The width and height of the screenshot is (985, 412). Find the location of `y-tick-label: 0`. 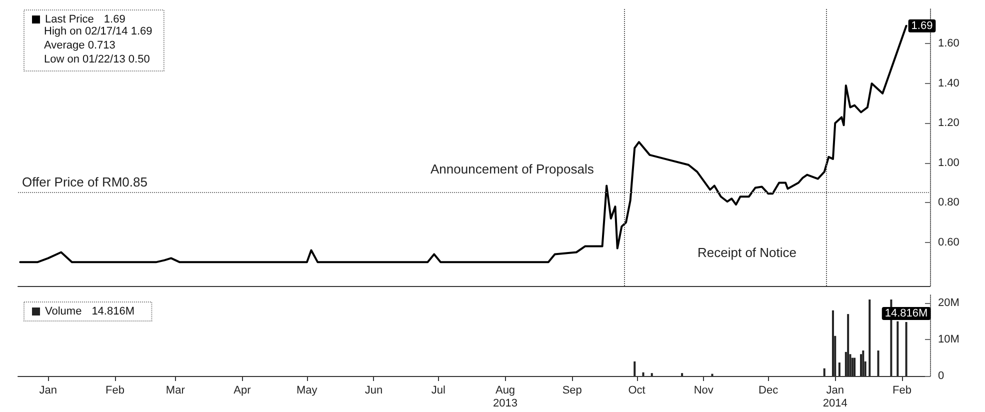

y-tick-label: 0 is located at coordinates (941, 376).